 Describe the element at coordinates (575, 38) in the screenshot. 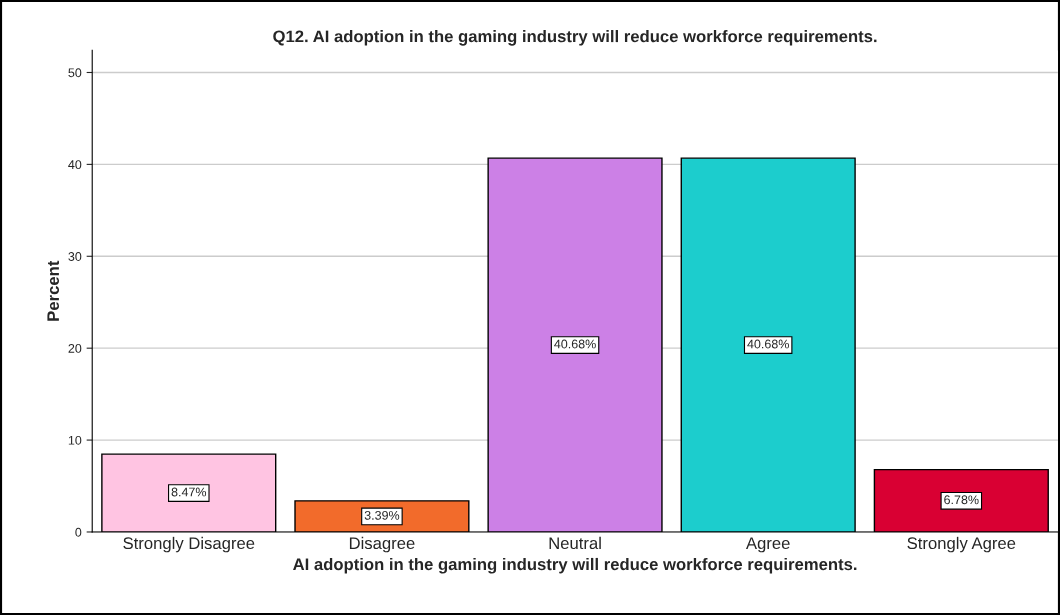

I see `chart-title: Q12. AI adoption in the gaming industry will reduce workforce requirements.` at that location.